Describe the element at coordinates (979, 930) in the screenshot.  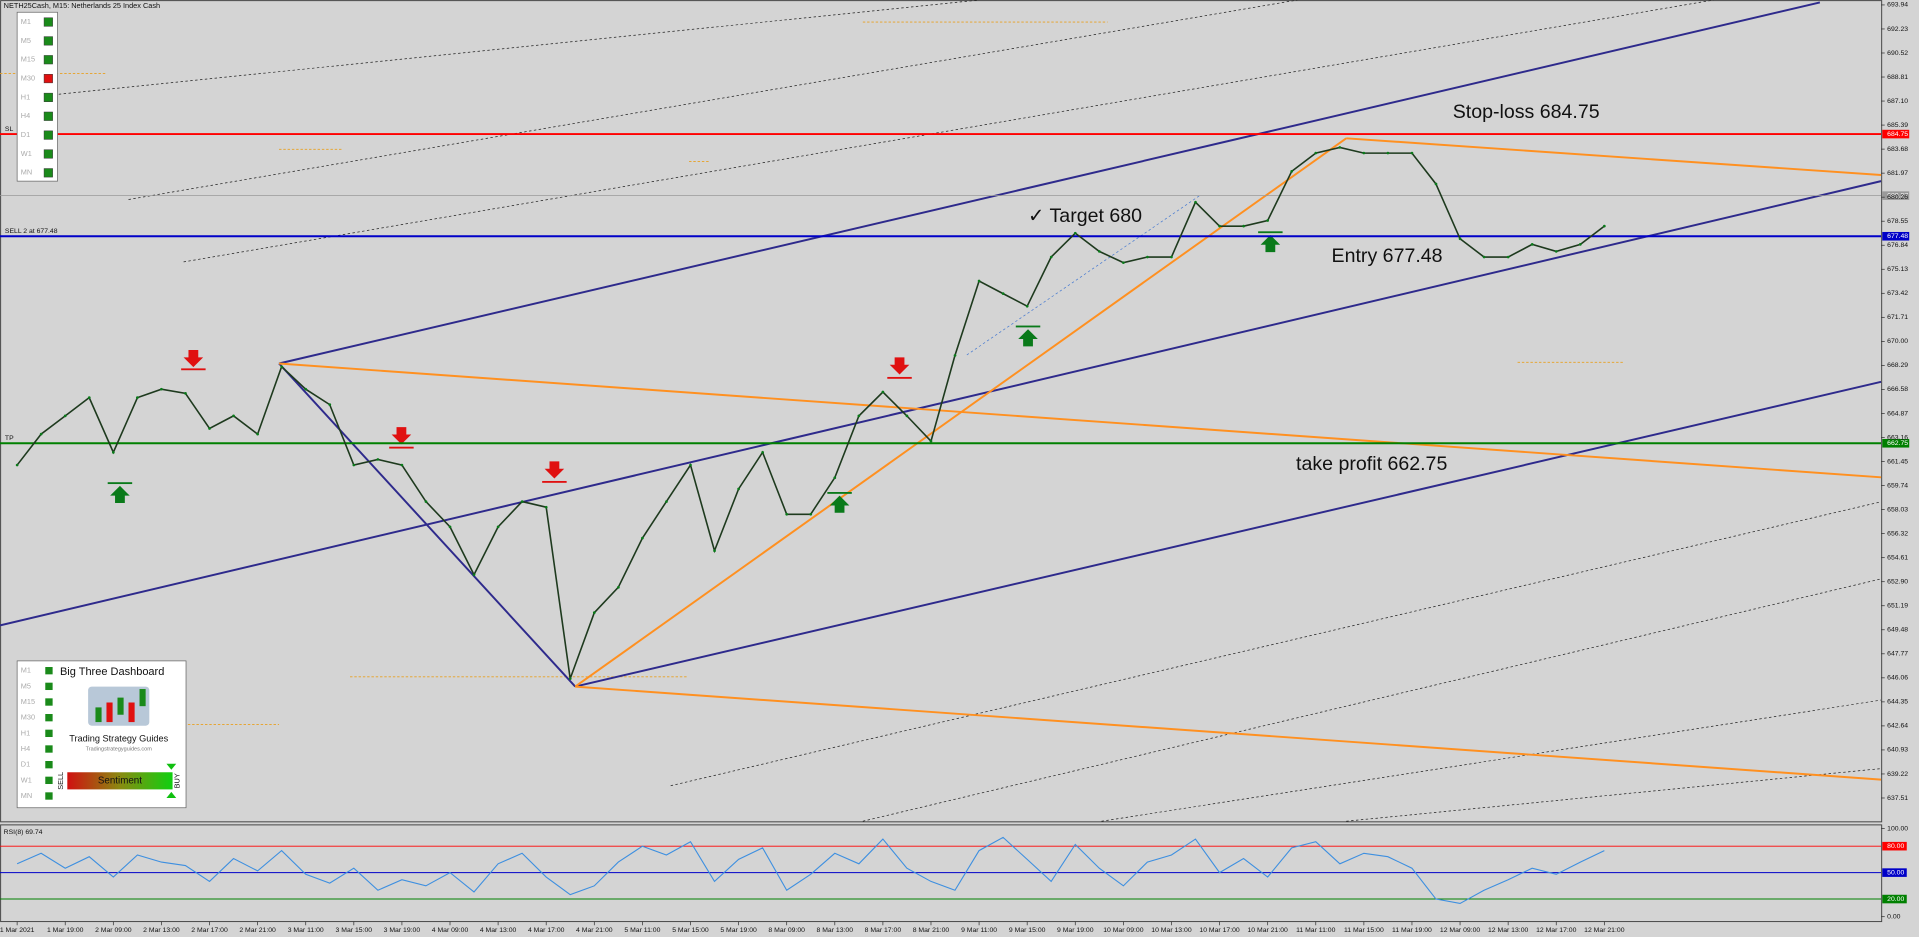
I see `x-tick-label: 9 Mar 11:00` at that location.